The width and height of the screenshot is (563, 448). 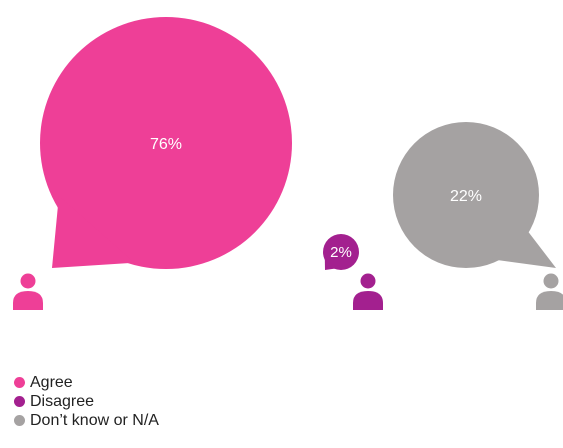 I want to click on legend-swatch-disagree, so click(x=19, y=401).